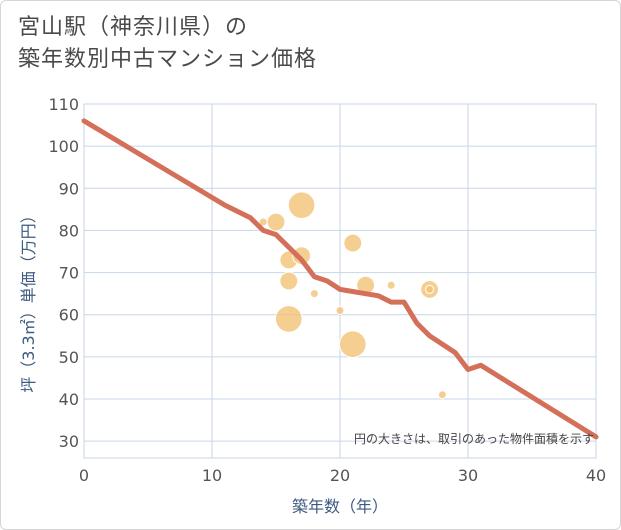  I want to click on x-tick-label: 0, so click(84, 475).